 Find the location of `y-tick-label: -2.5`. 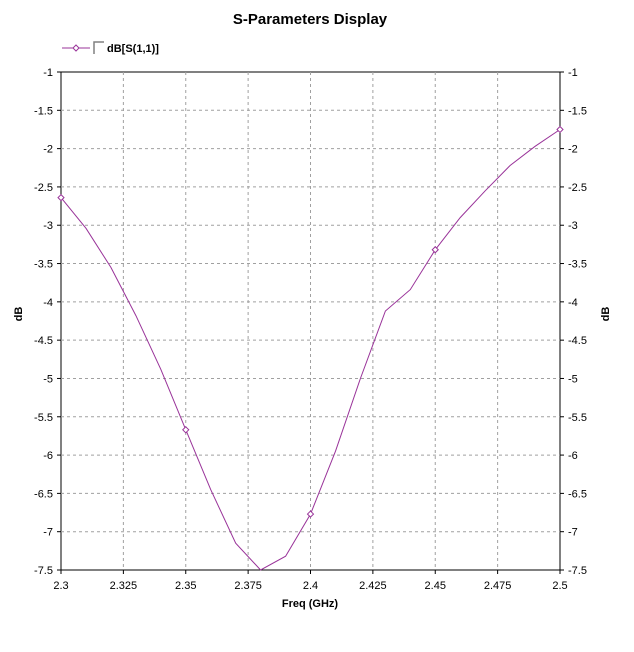

y-tick-label: -2.5 is located at coordinates (43, 188).